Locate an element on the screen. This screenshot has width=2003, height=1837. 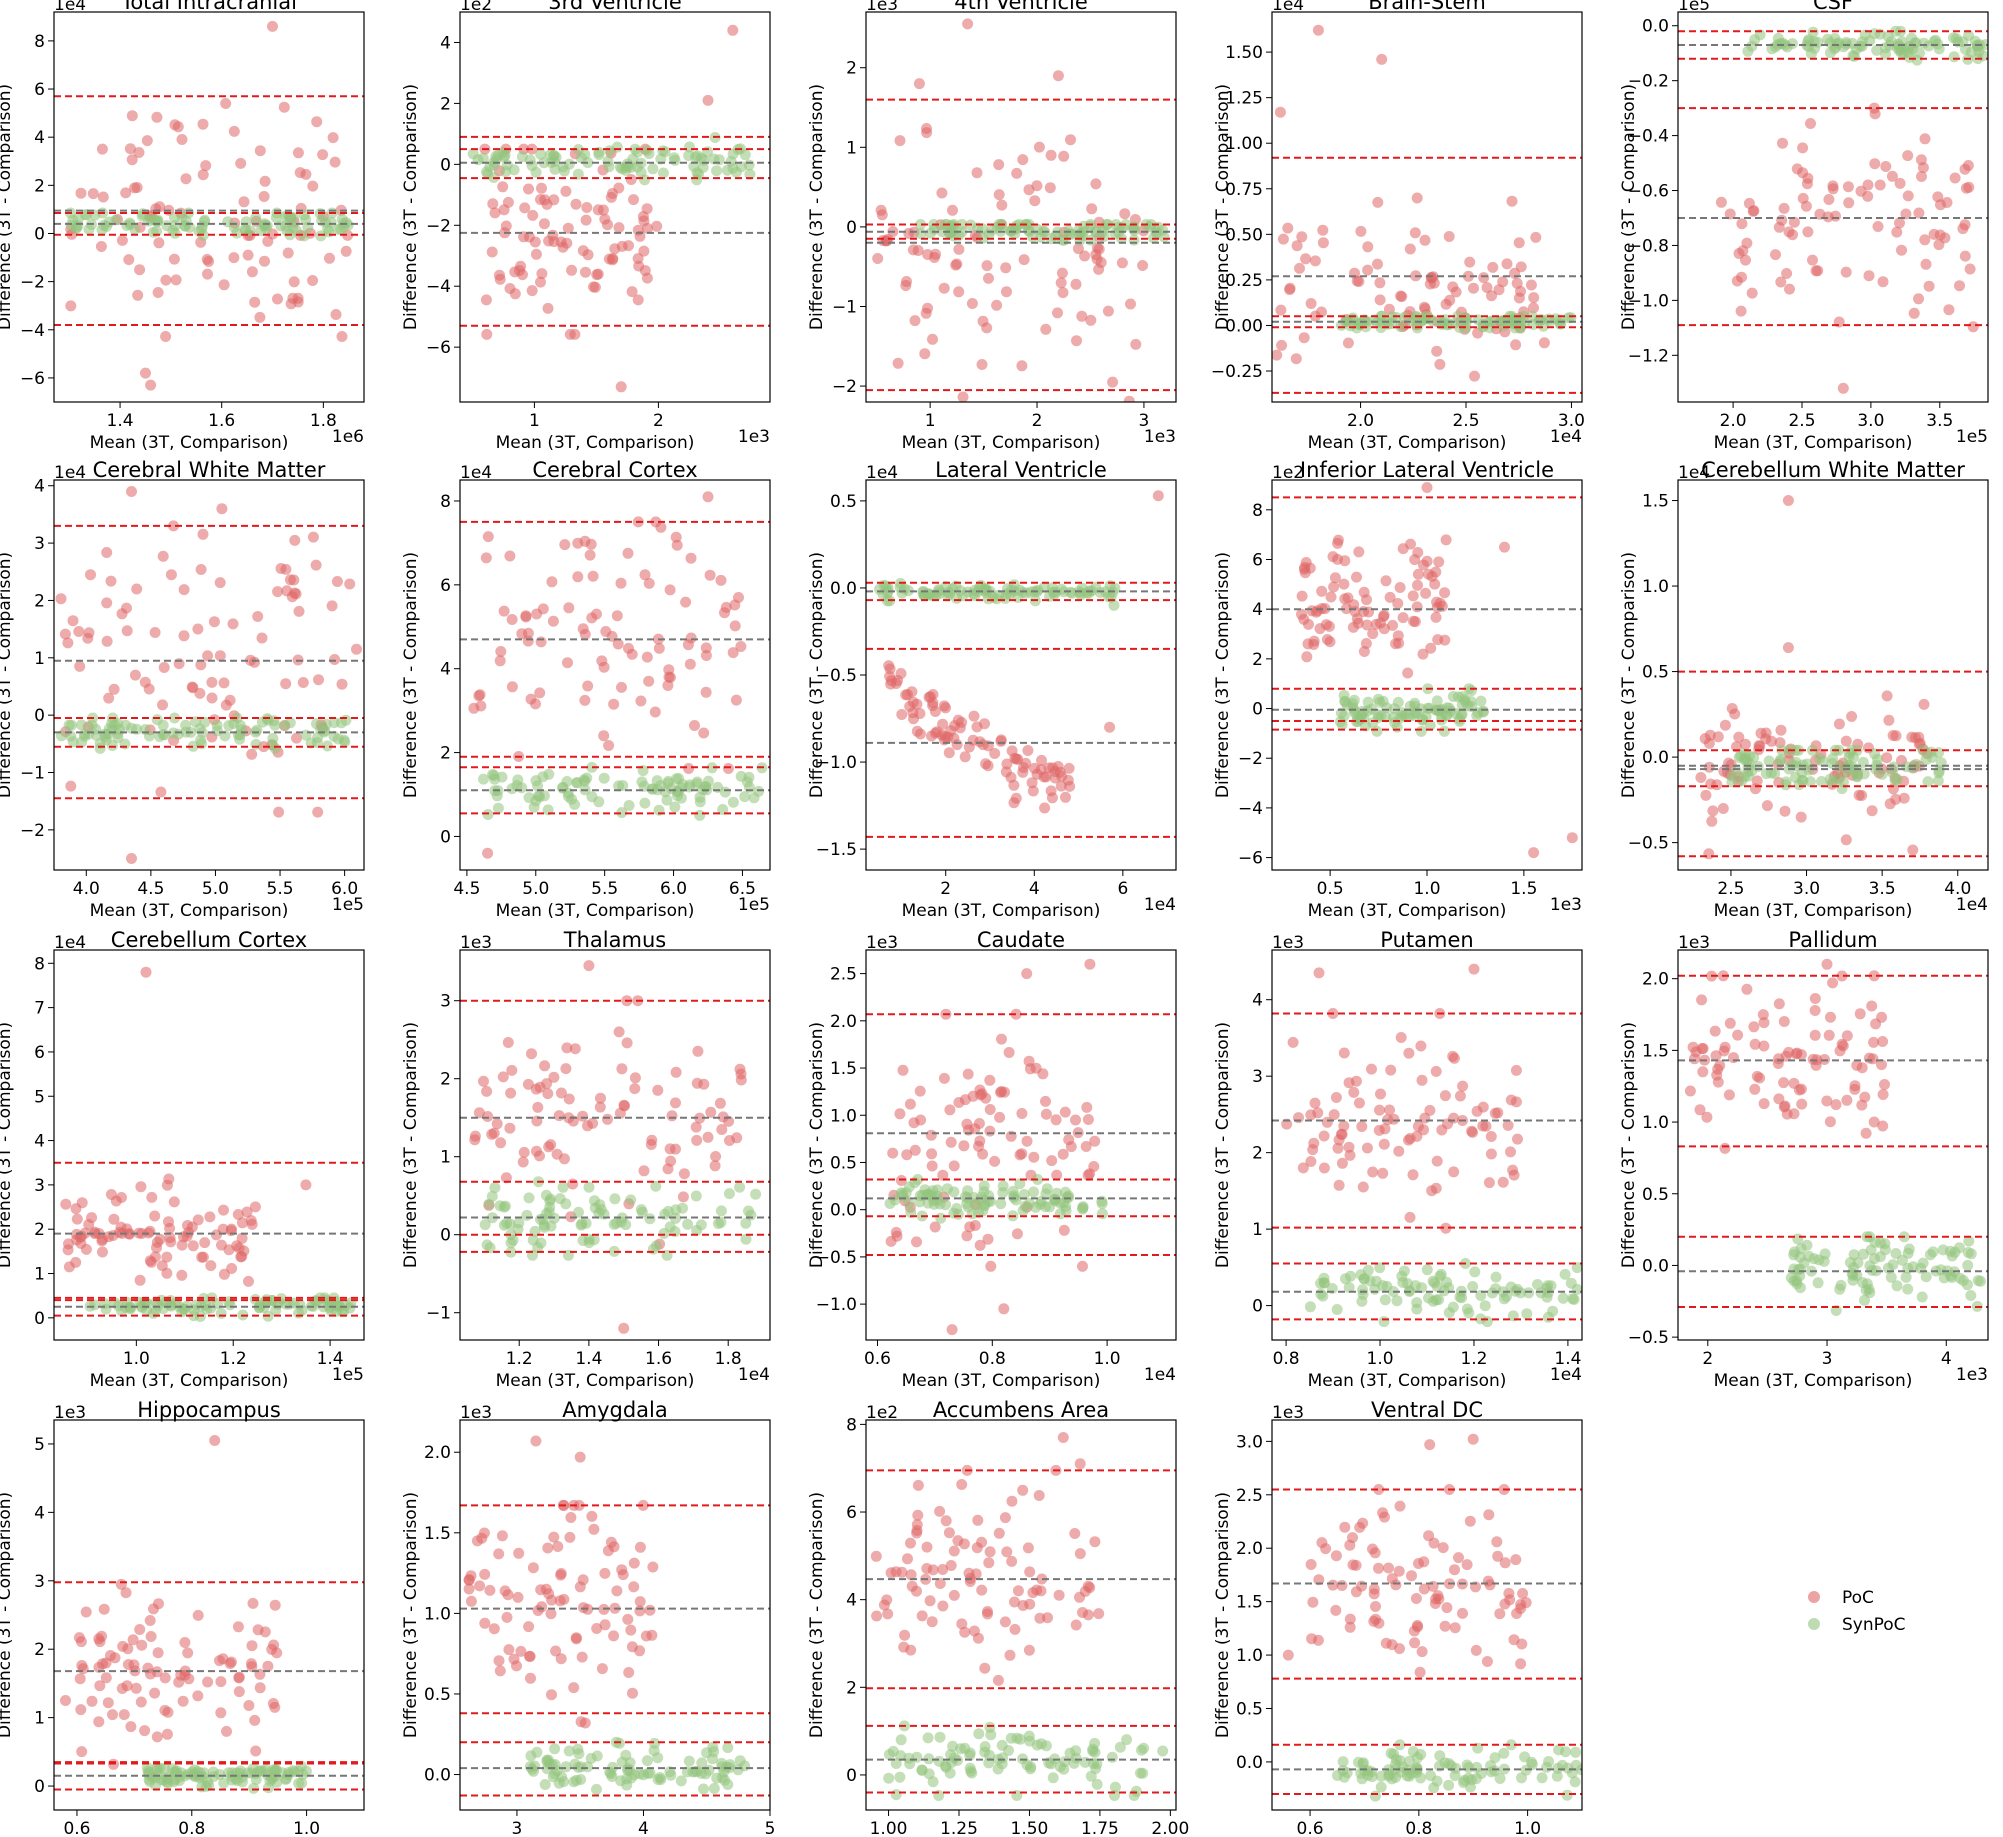
x-tick-label: 2 is located at coordinates (945, 889).